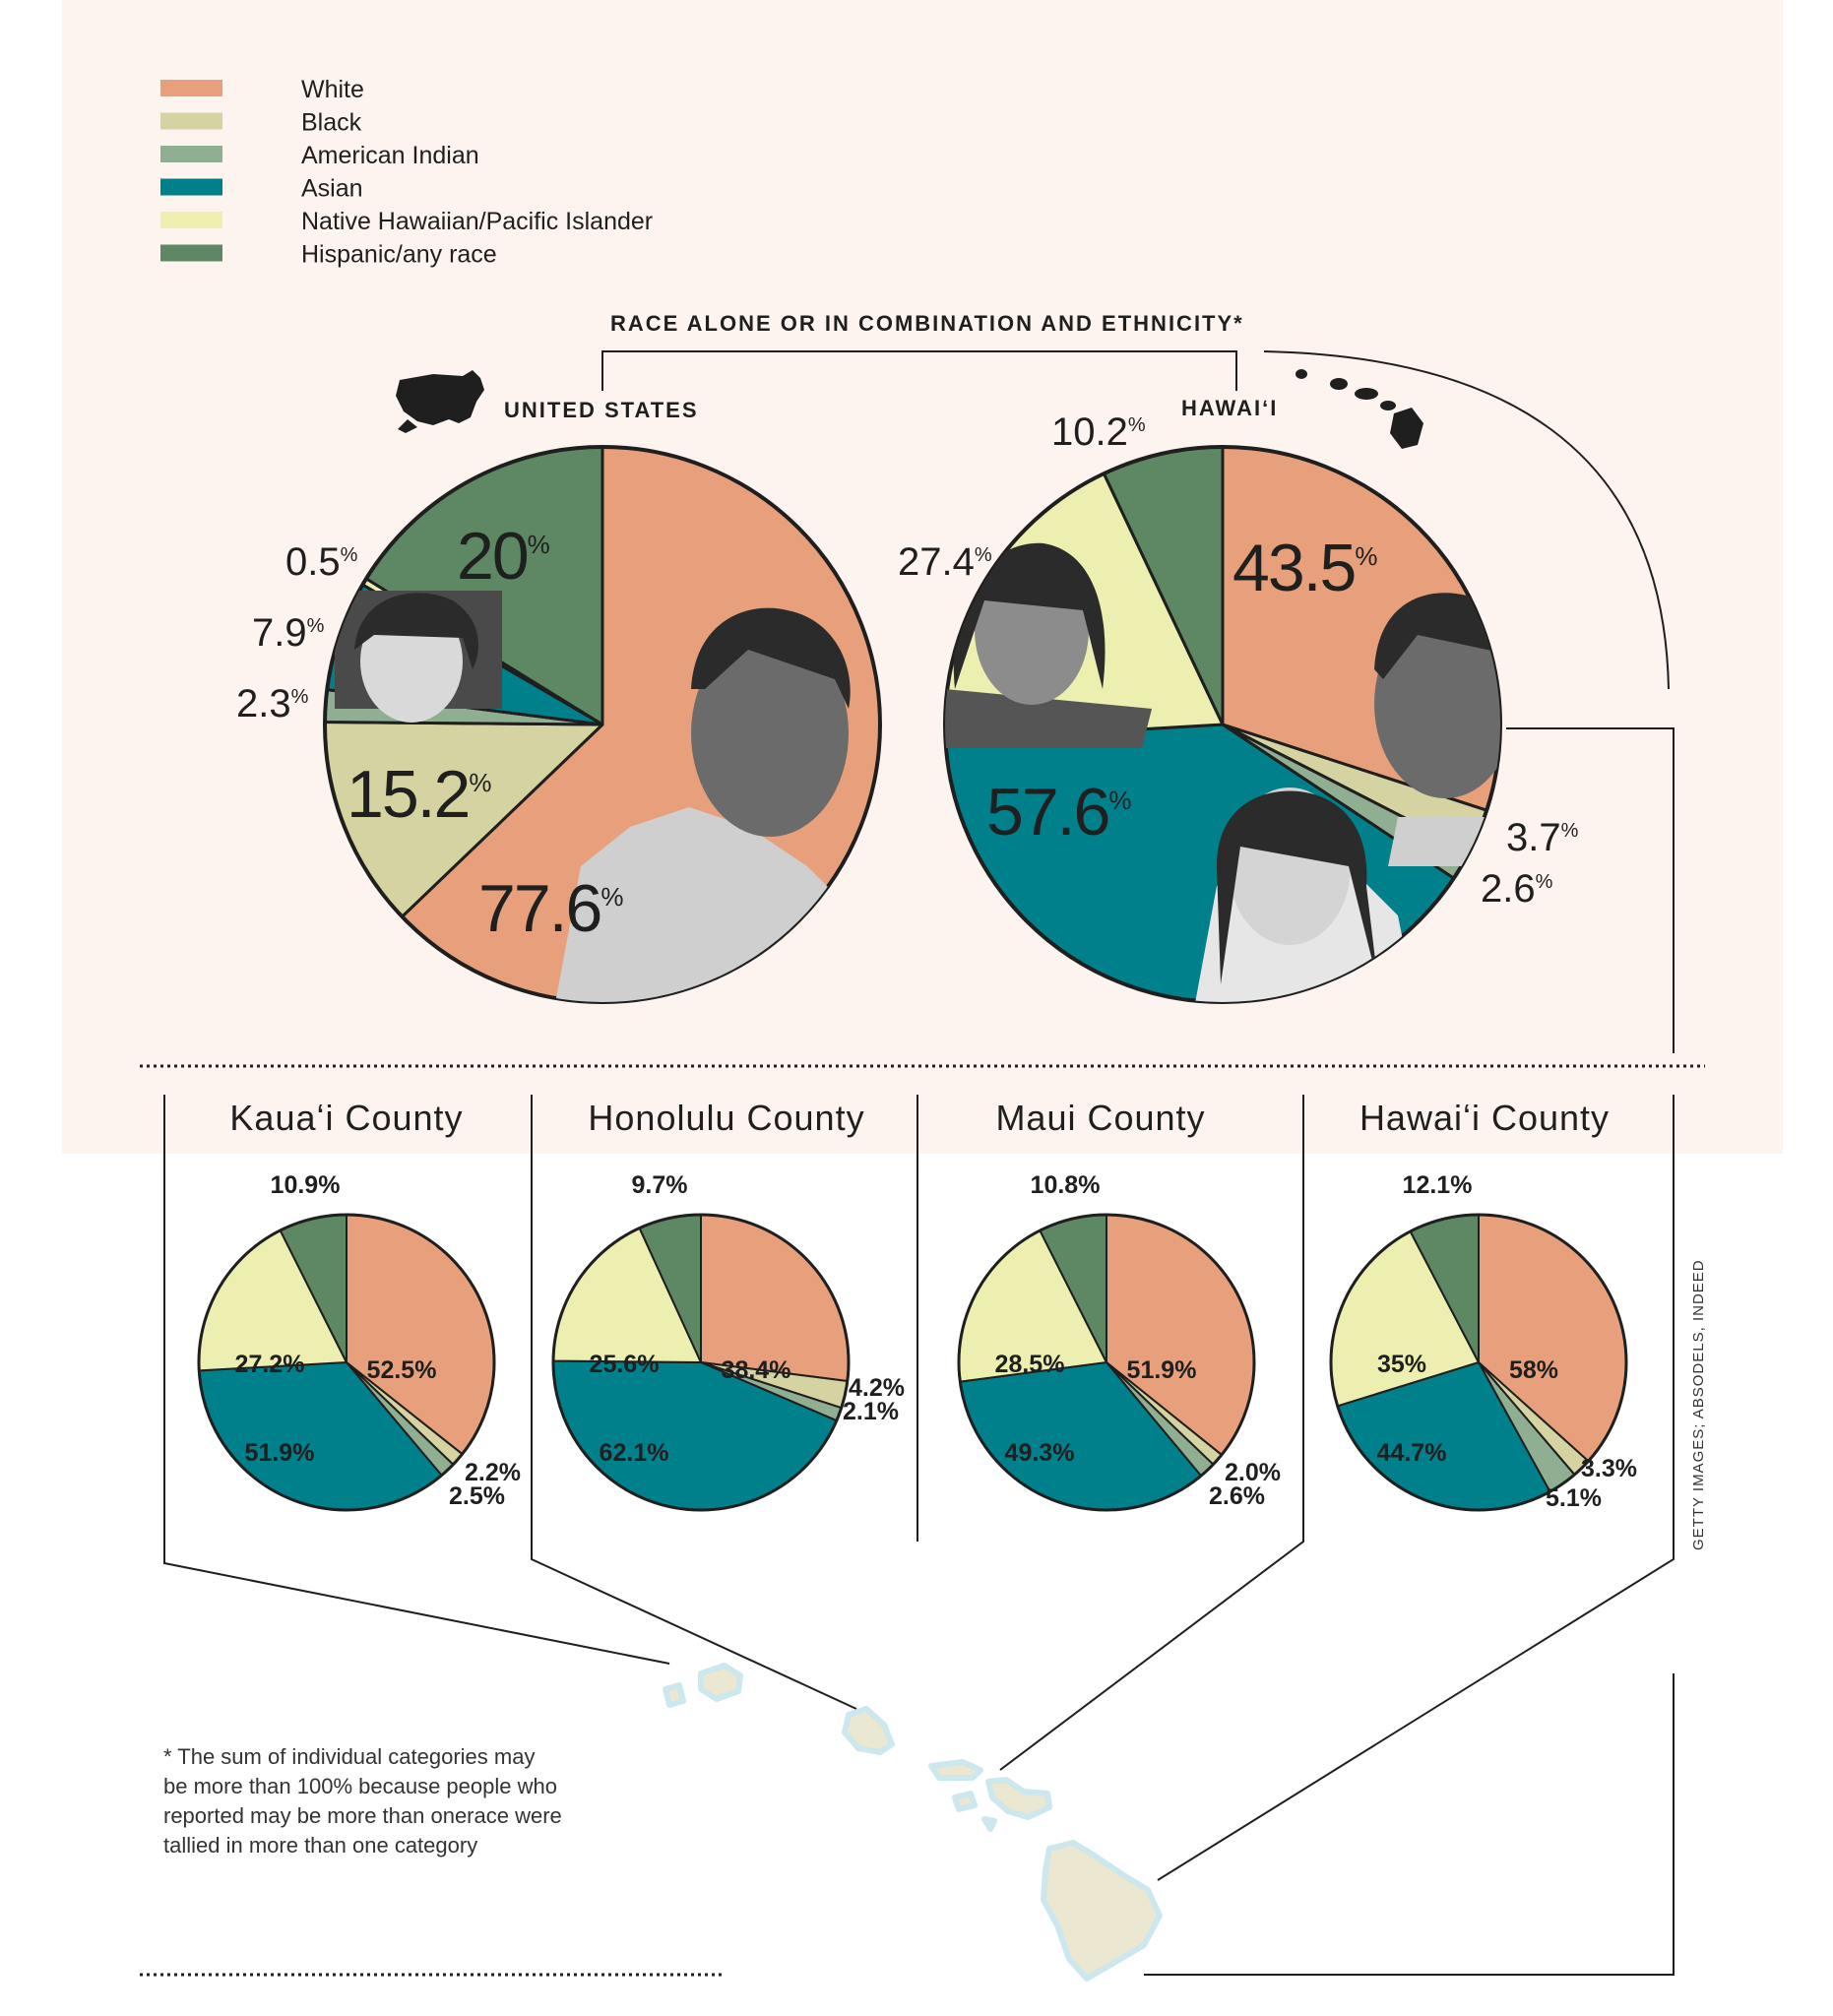 This screenshot has height=2016, width=1833. What do you see at coordinates (503, 556) in the screenshot?
I see `us-labels-label-hispanic: 20%` at bounding box center [503, 556].